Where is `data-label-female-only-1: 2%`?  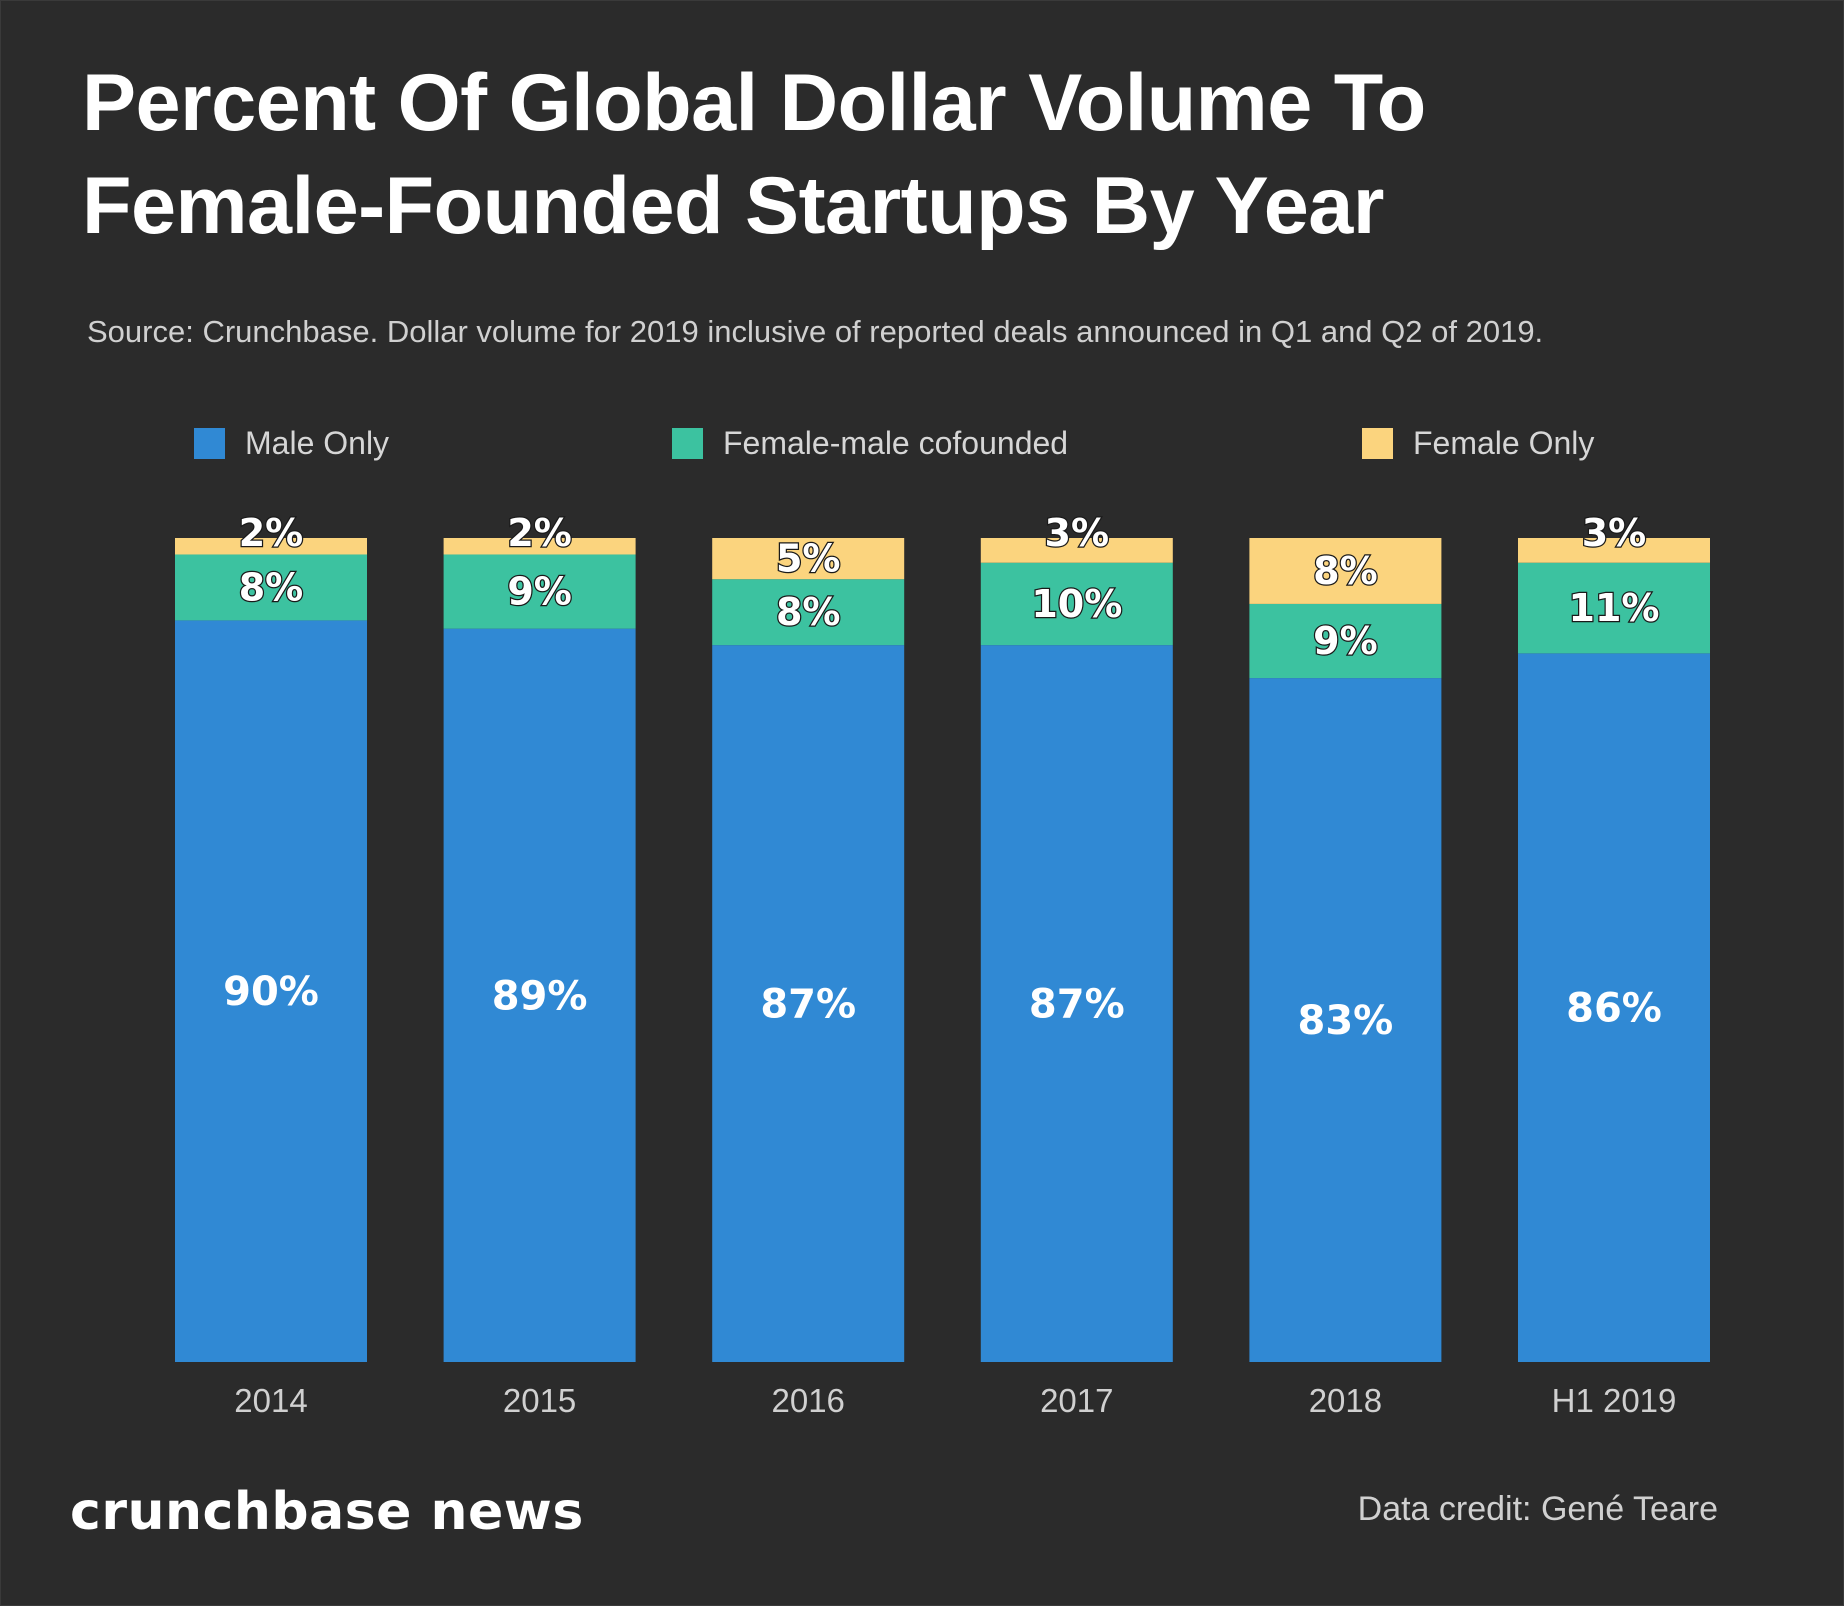 data-label-female-only-1: 2% is located at coordinates (539, 533).